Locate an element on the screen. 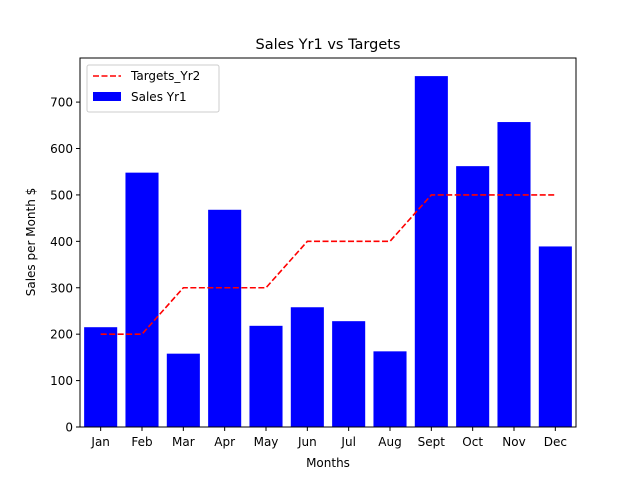  bar-nov is located at coordinates (514, 275).